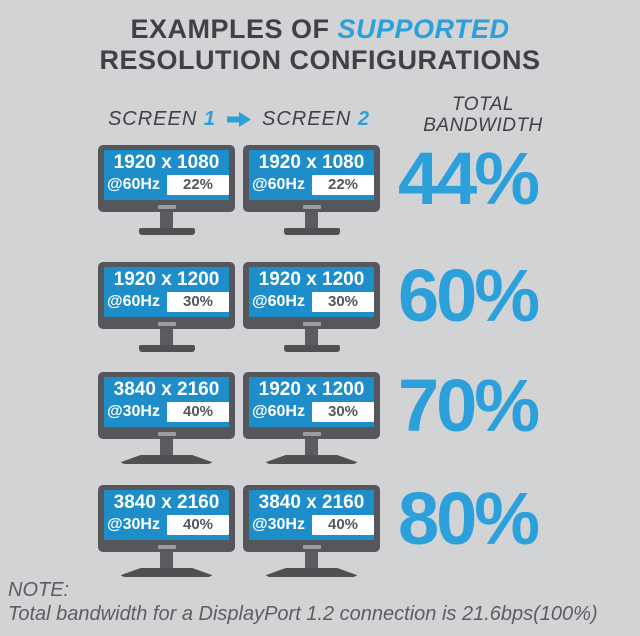 This screenshot has height=636, width=640. I want to click on config-row-2: 1920 x 1200 @60Hz 30% 1920 x 1200, so click(319, 303).